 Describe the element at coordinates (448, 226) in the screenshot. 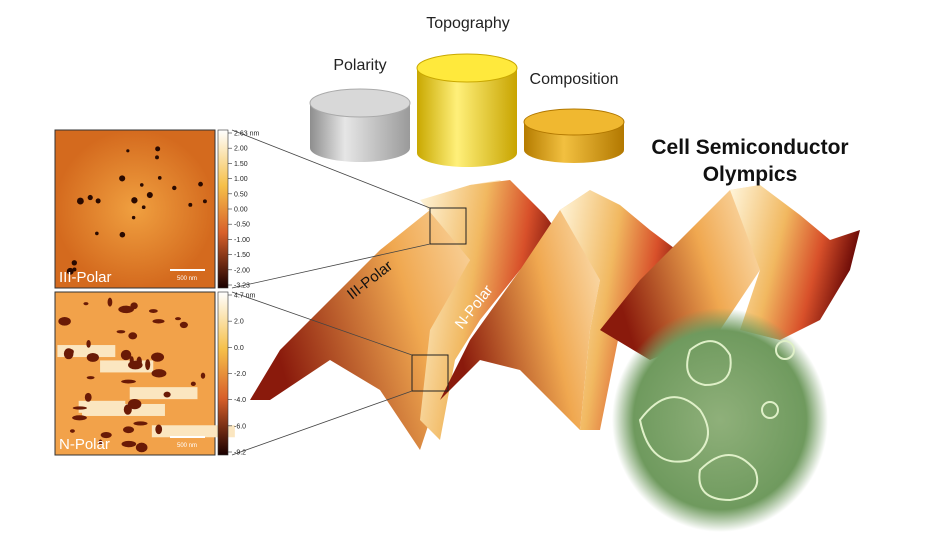

I see `zoom-box` at that location.